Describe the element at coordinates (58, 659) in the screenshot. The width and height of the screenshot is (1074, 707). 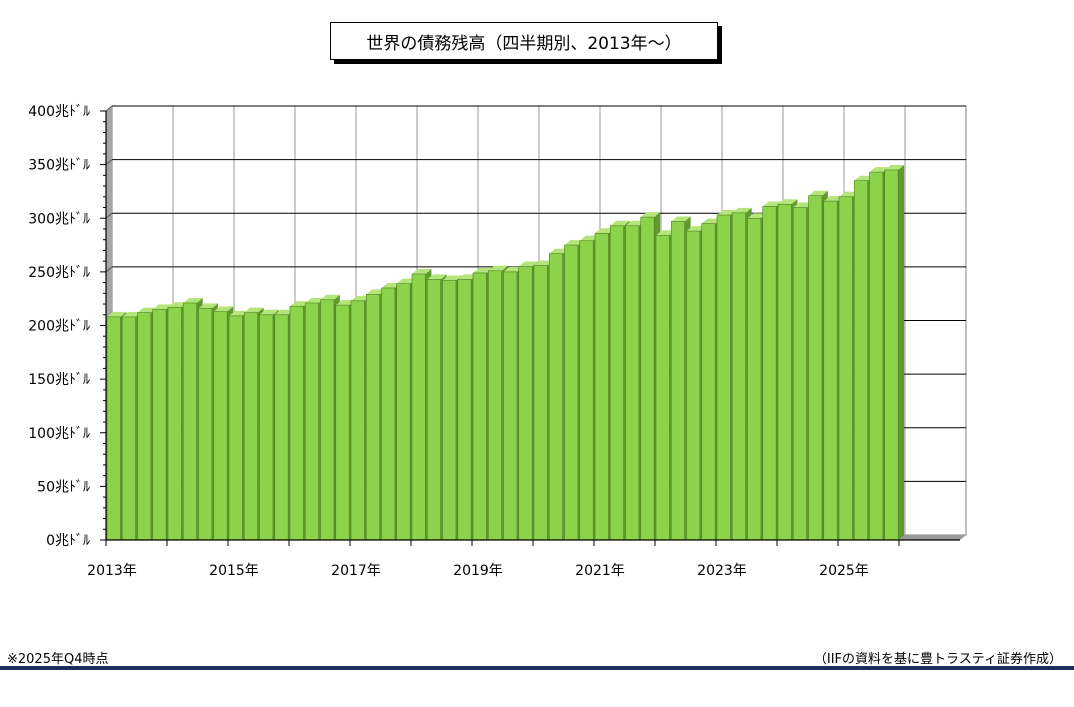
I see `footnote: ※2025年Q4時点` at that location.